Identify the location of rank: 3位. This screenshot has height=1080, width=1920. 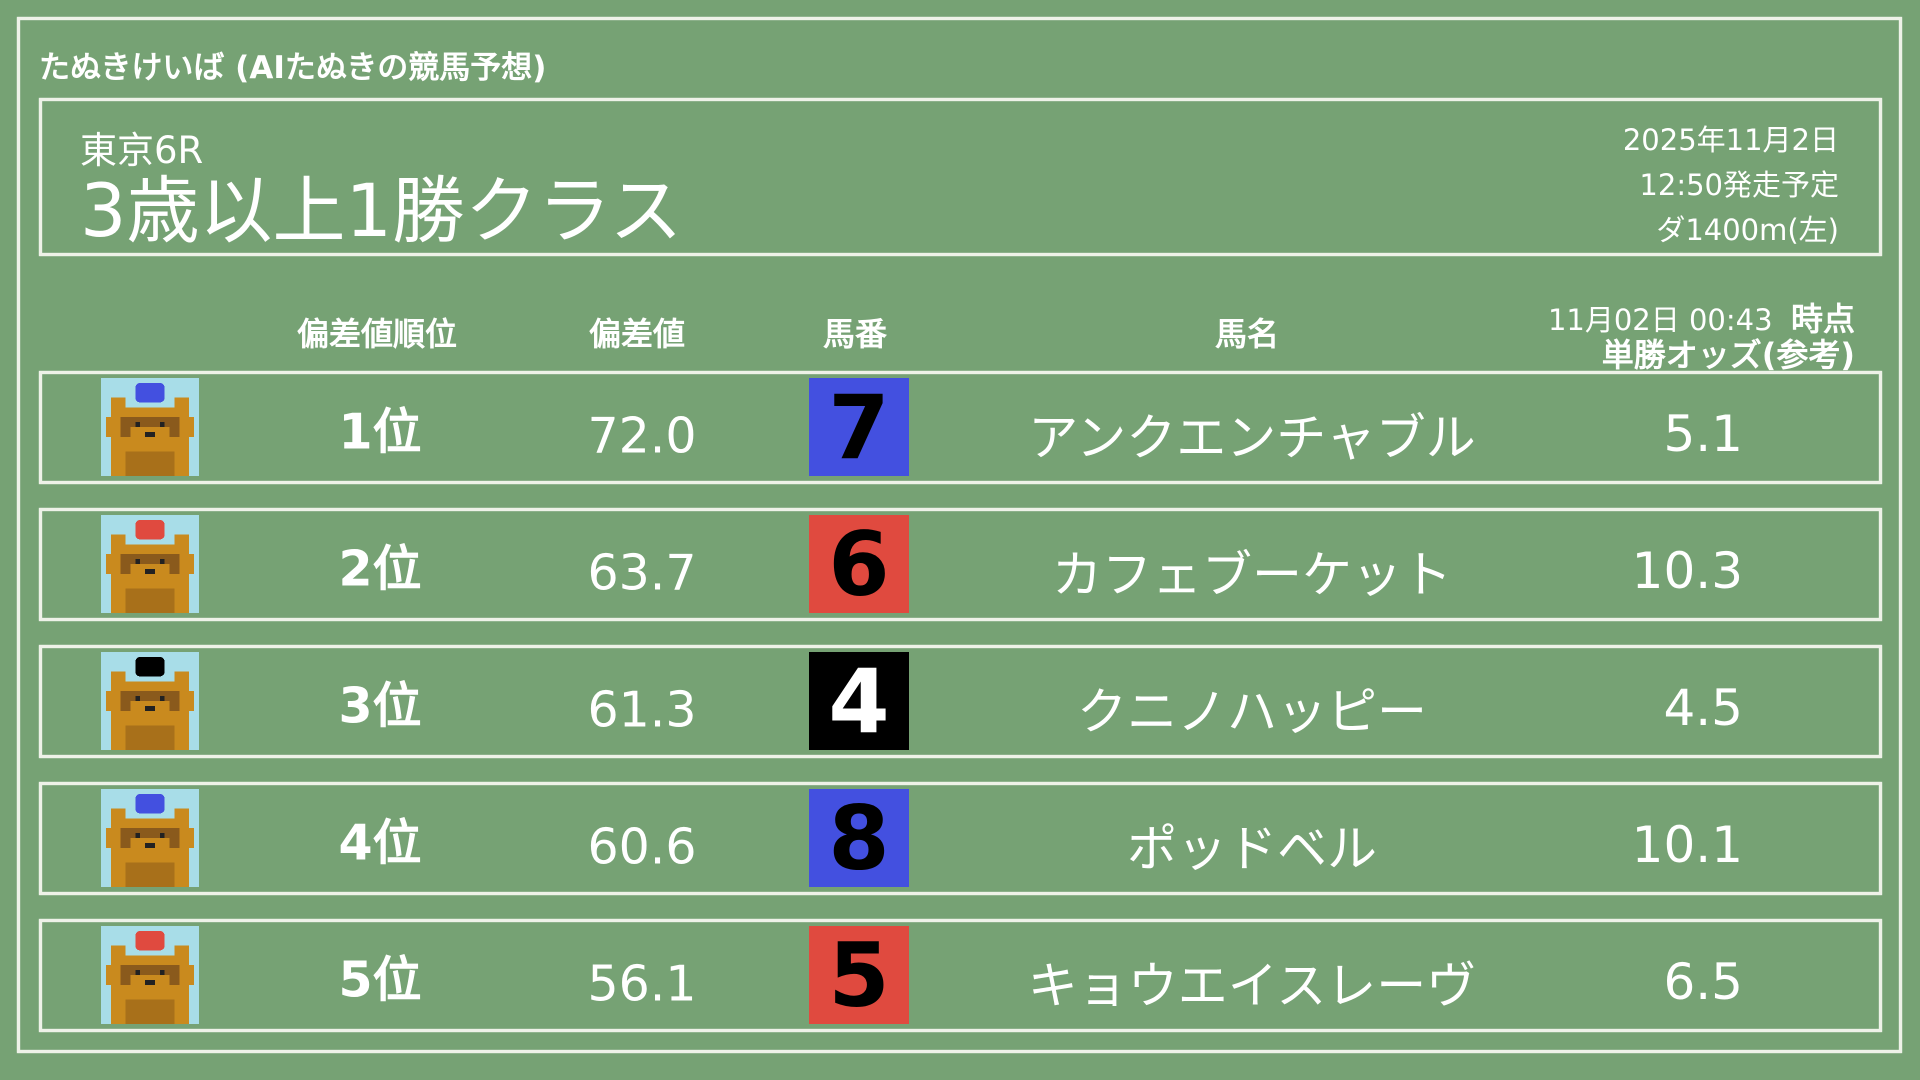
(380, 705).